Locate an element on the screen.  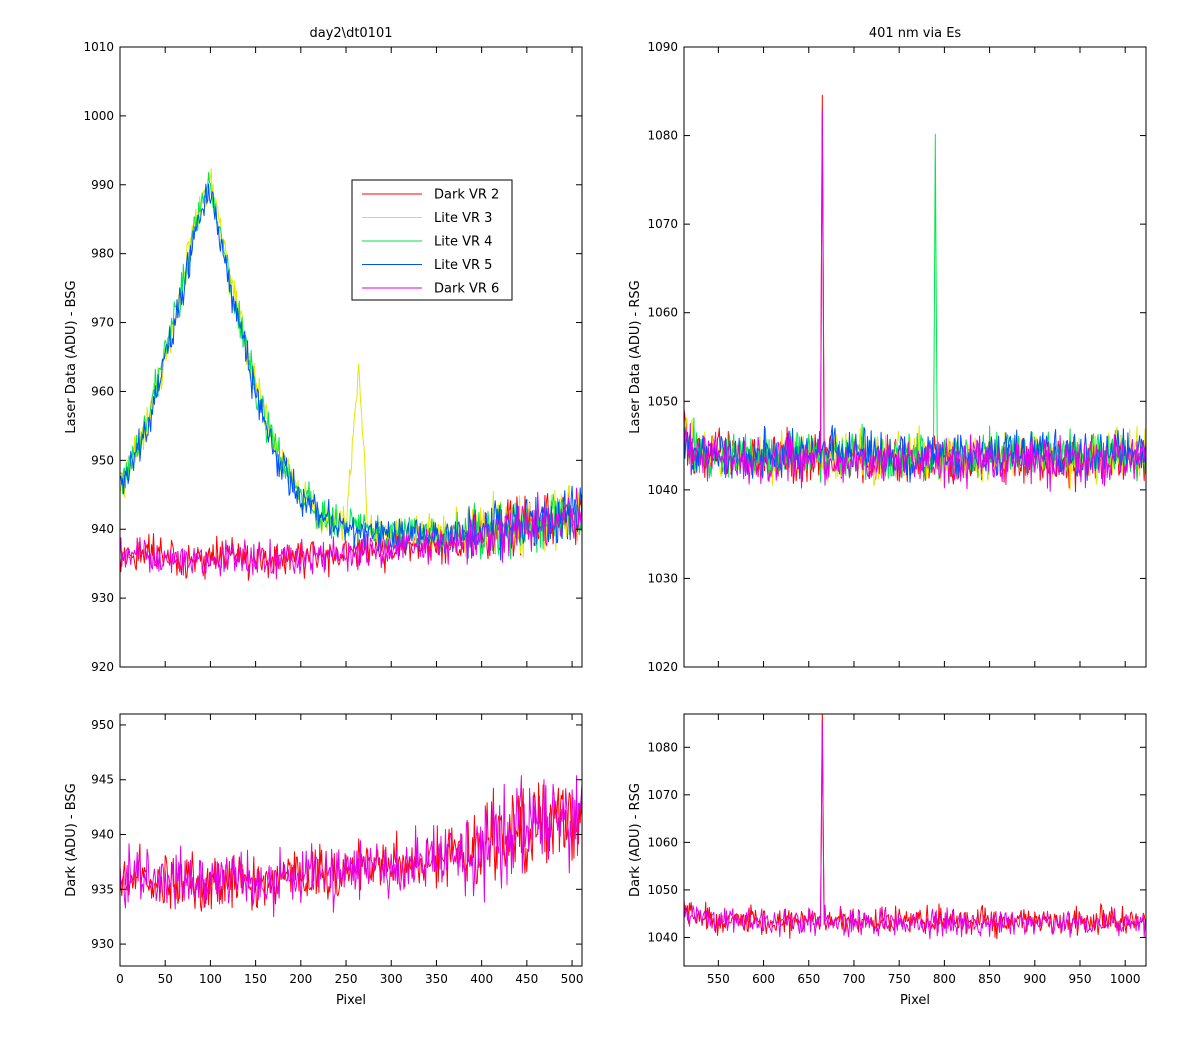
x-tick-label: 250 is located at coordinates (346, 979).